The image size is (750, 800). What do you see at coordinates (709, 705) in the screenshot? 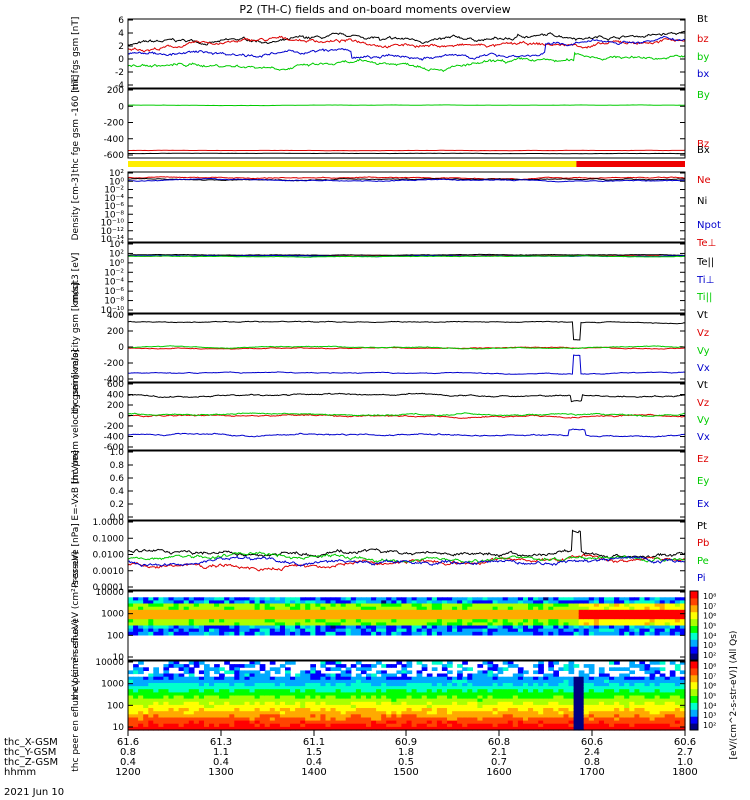
I see `colorbar-2-tick: 10⁴` at bounding box center [709, 705].